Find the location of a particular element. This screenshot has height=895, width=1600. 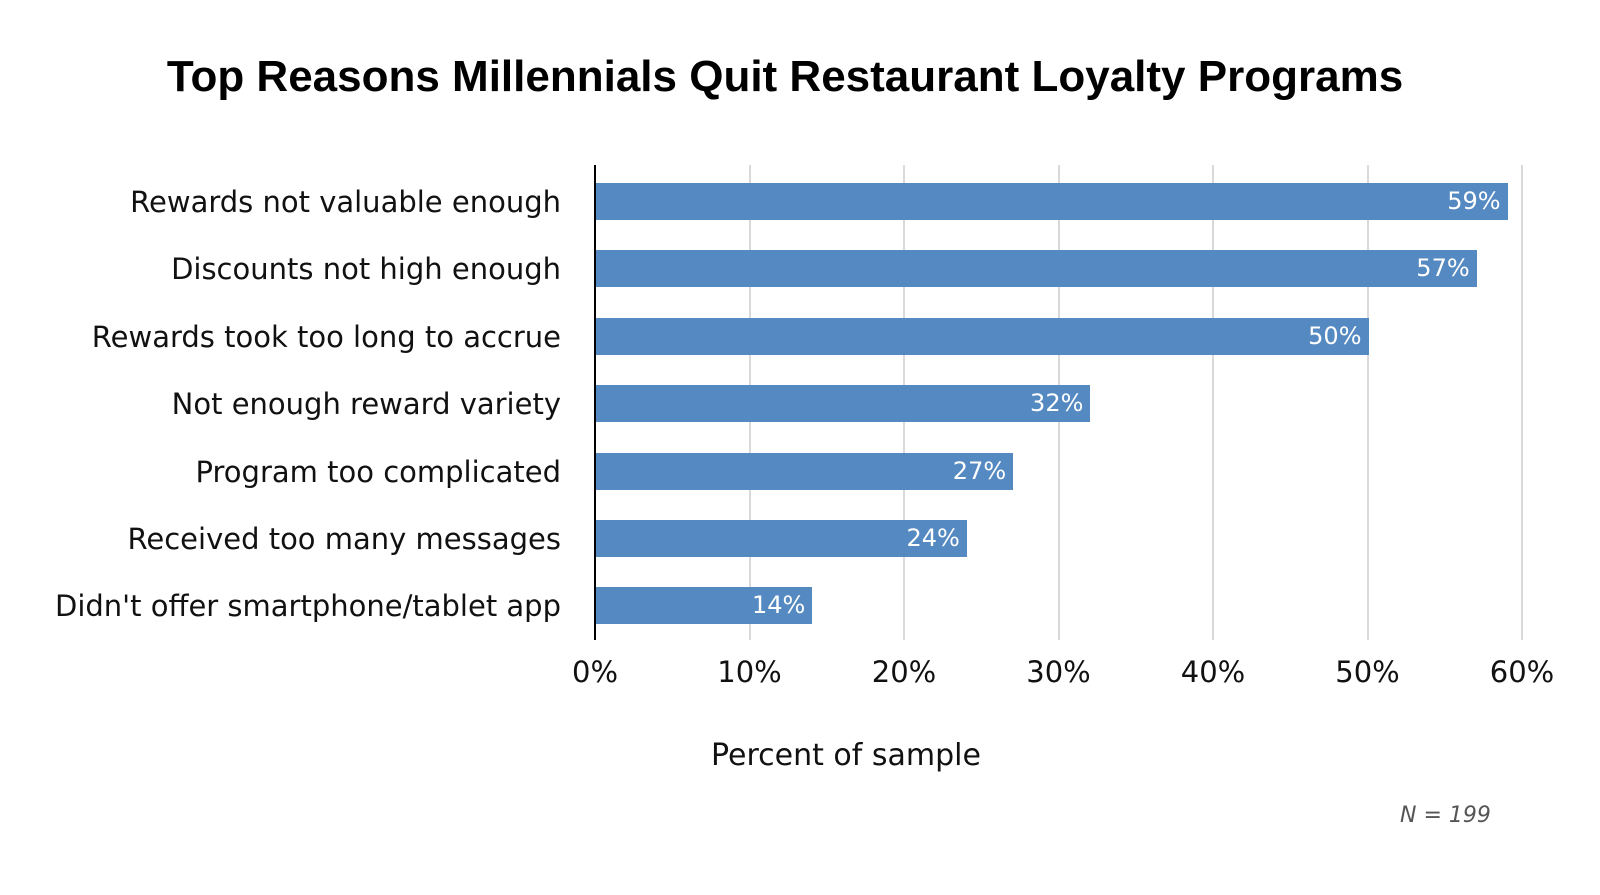

sample-size-note: N = 199 is located at coordinates (1445, 815).